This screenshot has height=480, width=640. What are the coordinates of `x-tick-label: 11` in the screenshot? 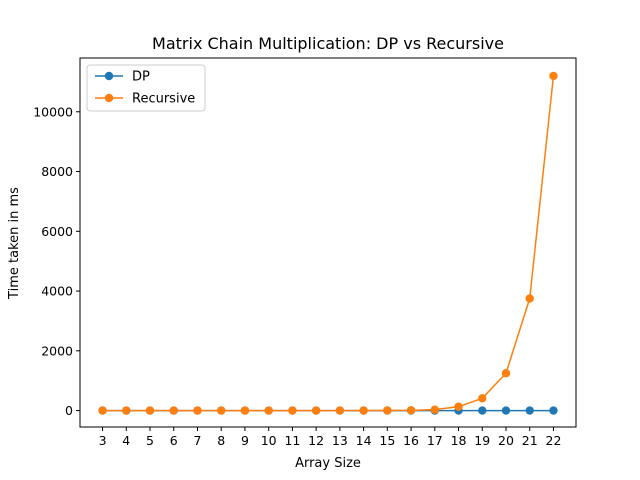 It's located at (292, 440).